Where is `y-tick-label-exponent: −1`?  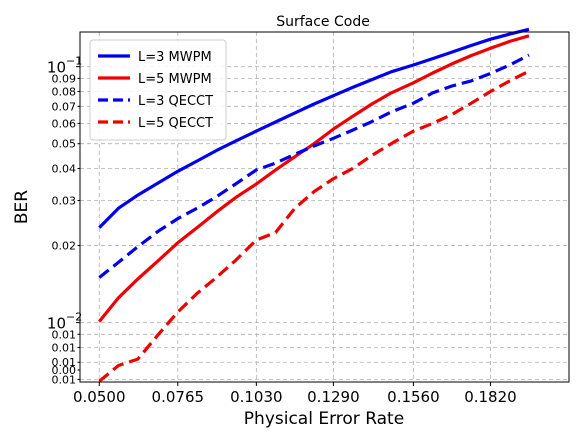 y-tick-label-exponent: −1 is located at coordinates (74, 61).